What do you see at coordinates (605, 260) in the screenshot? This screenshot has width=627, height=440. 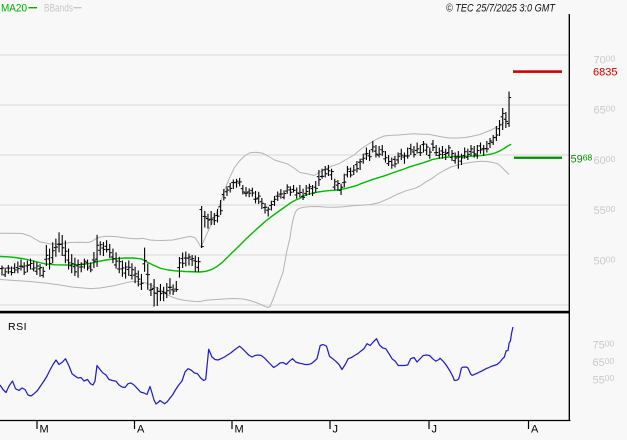 I see `svg-text: 5000` at bounding box center [605, 260].